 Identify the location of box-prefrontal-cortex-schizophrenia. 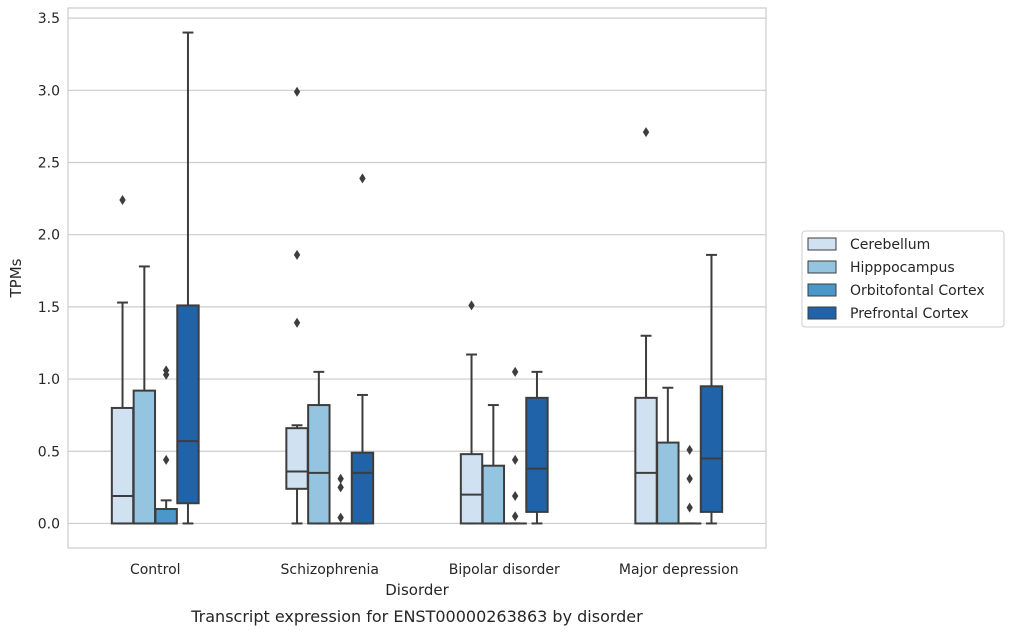
(362, 349).